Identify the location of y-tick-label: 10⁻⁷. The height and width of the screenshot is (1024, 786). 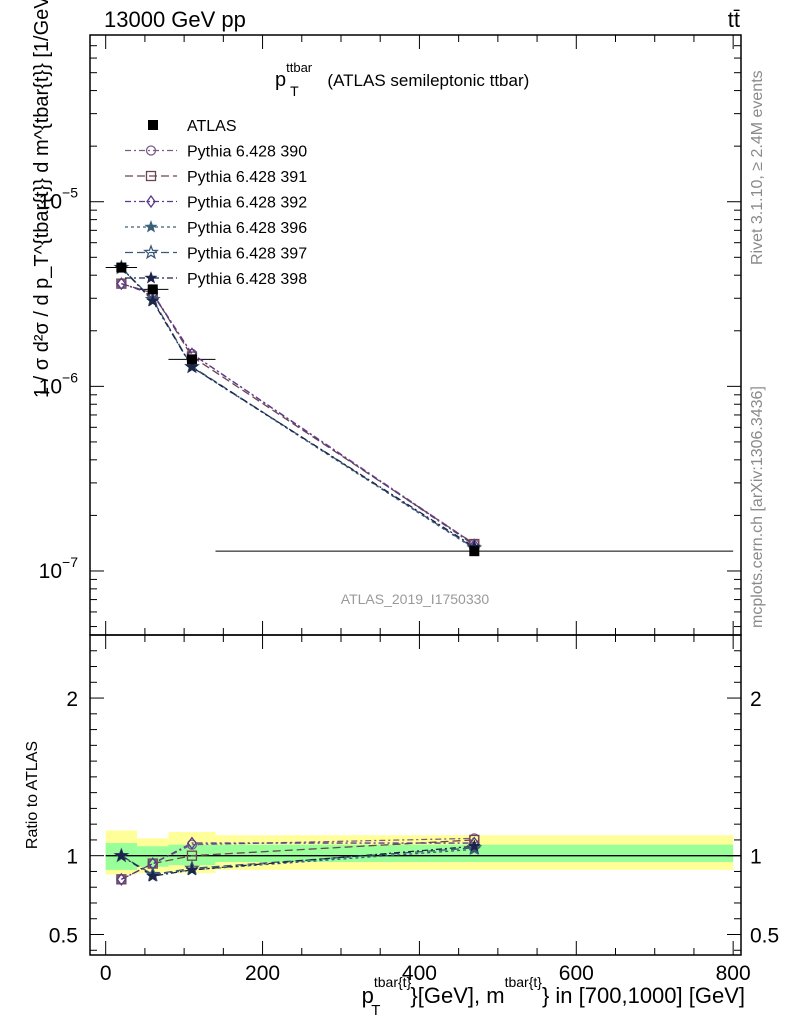
(59, 568).